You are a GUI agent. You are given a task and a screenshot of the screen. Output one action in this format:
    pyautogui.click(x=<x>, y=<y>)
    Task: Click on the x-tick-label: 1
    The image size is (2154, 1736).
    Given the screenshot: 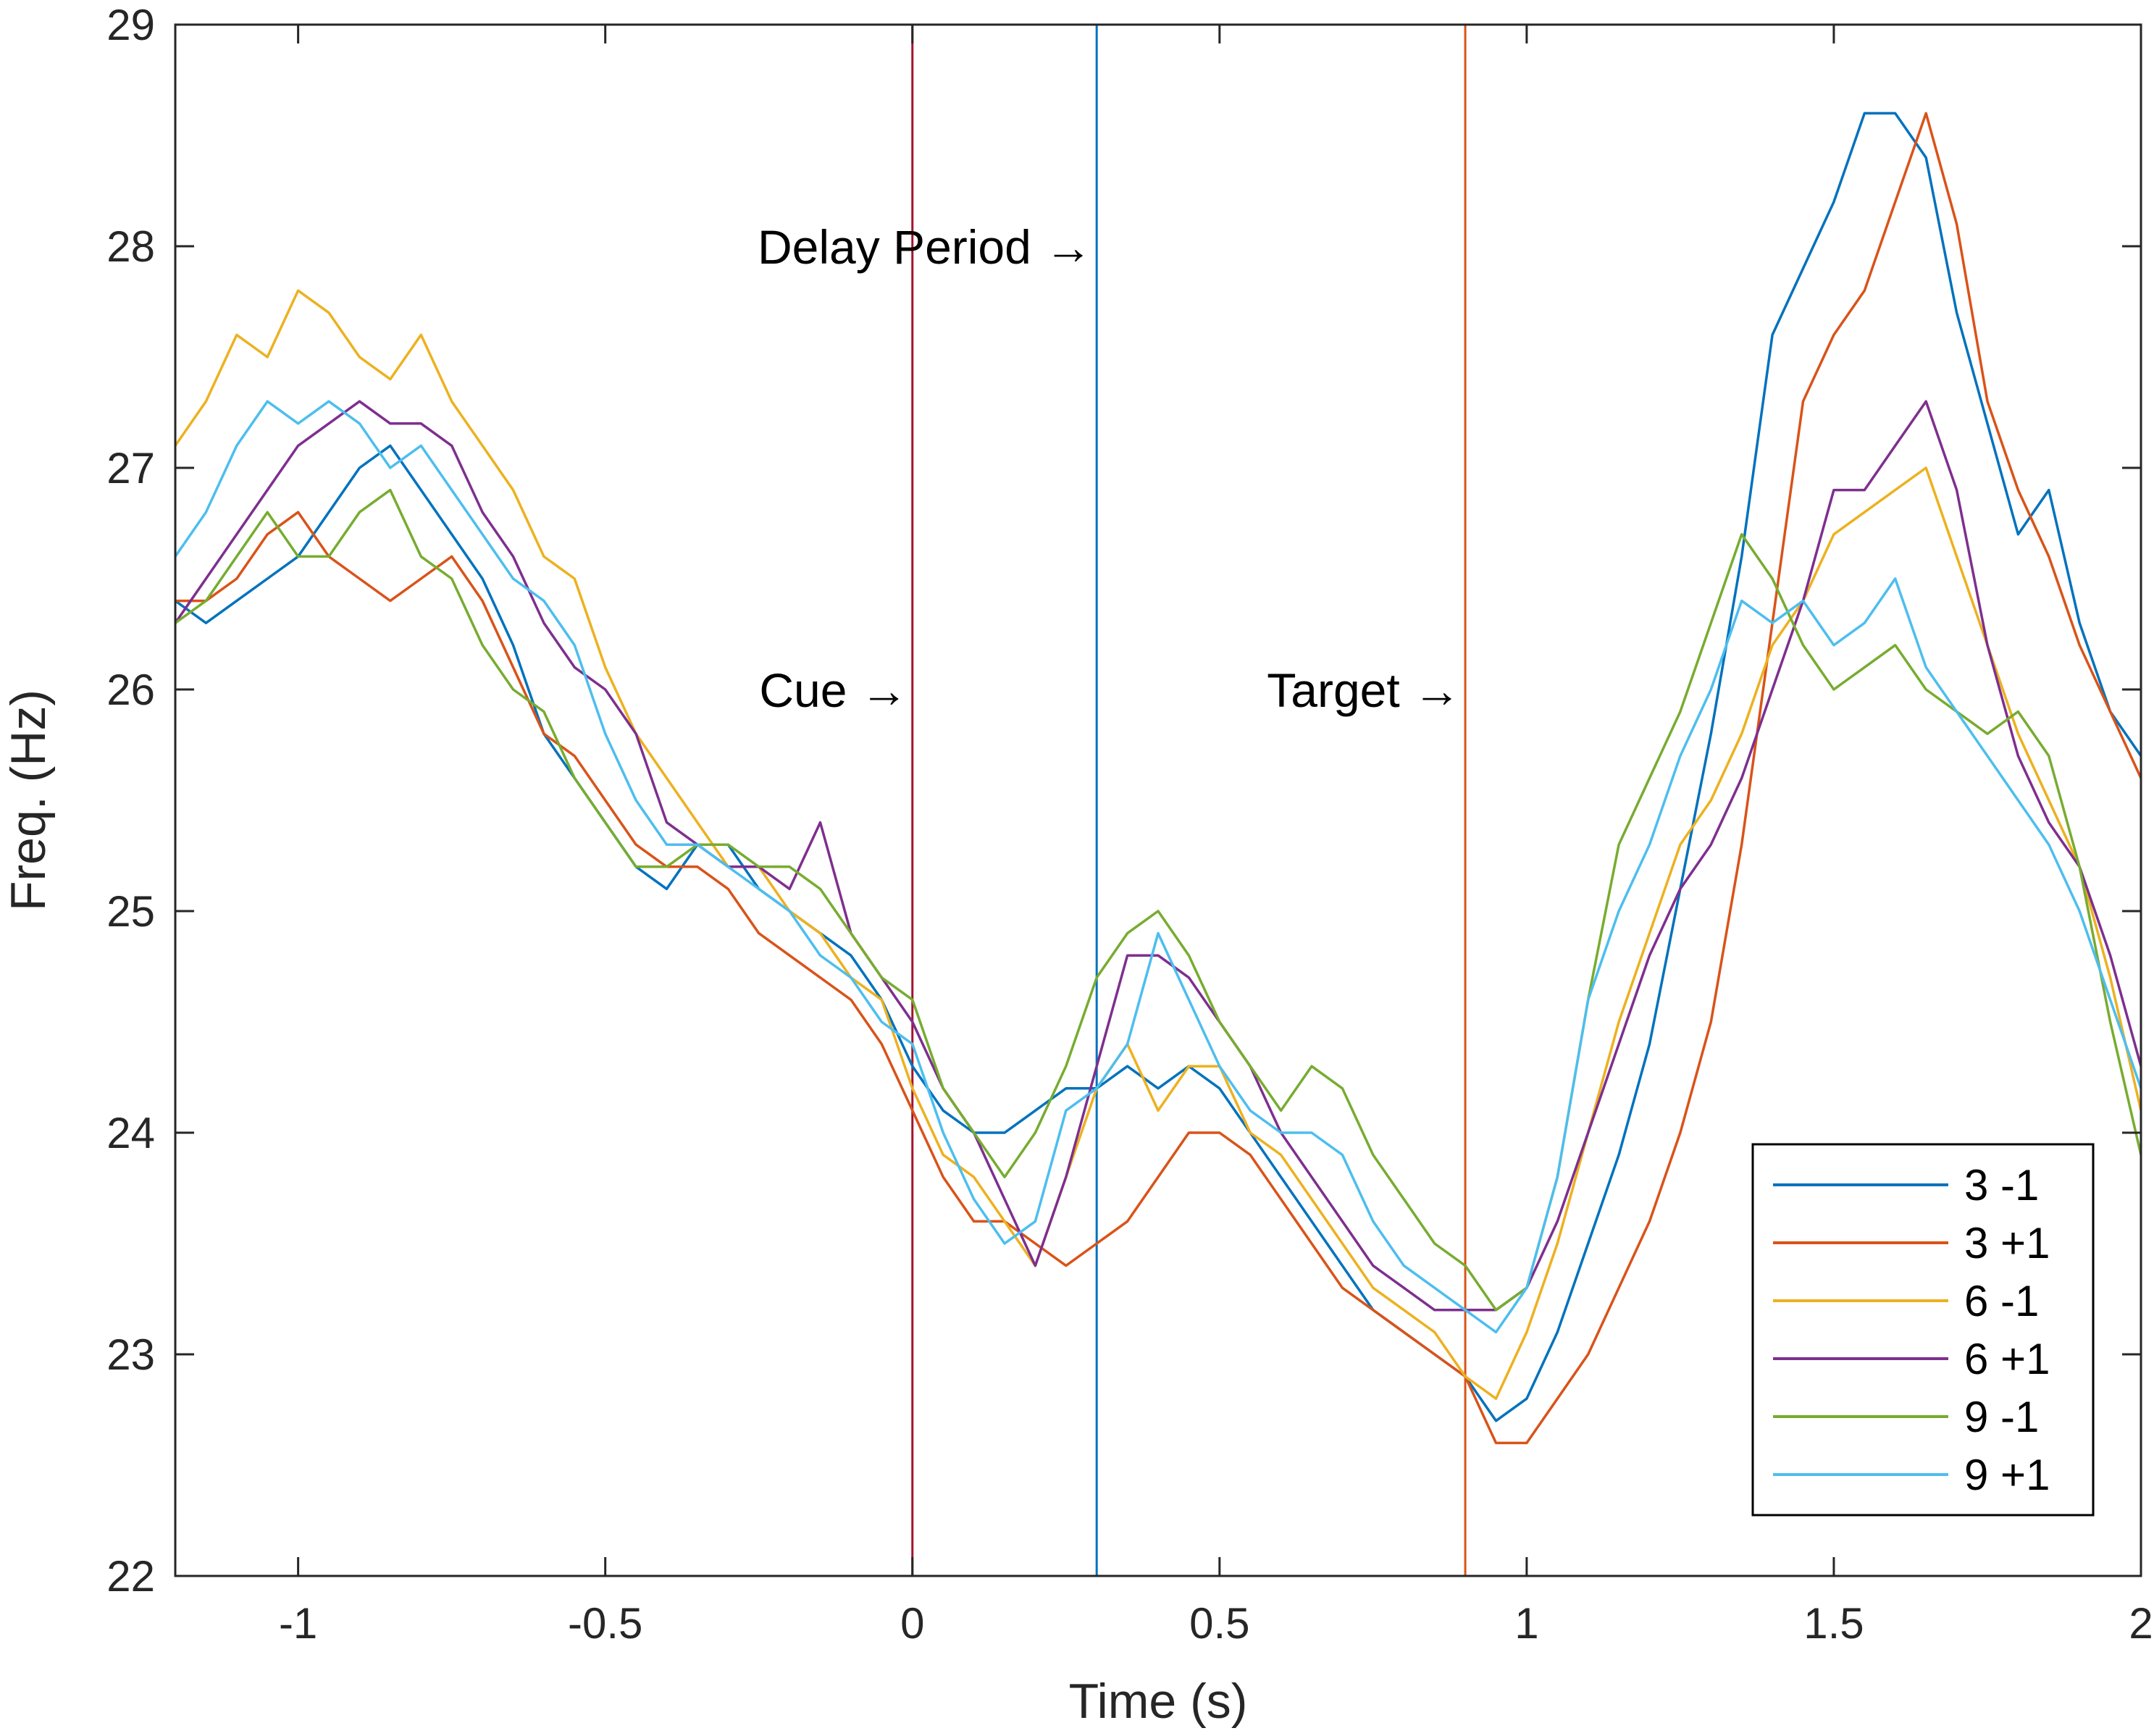 What is the action you would take?
    pyautogui.click(x=1526, y=1624)
    